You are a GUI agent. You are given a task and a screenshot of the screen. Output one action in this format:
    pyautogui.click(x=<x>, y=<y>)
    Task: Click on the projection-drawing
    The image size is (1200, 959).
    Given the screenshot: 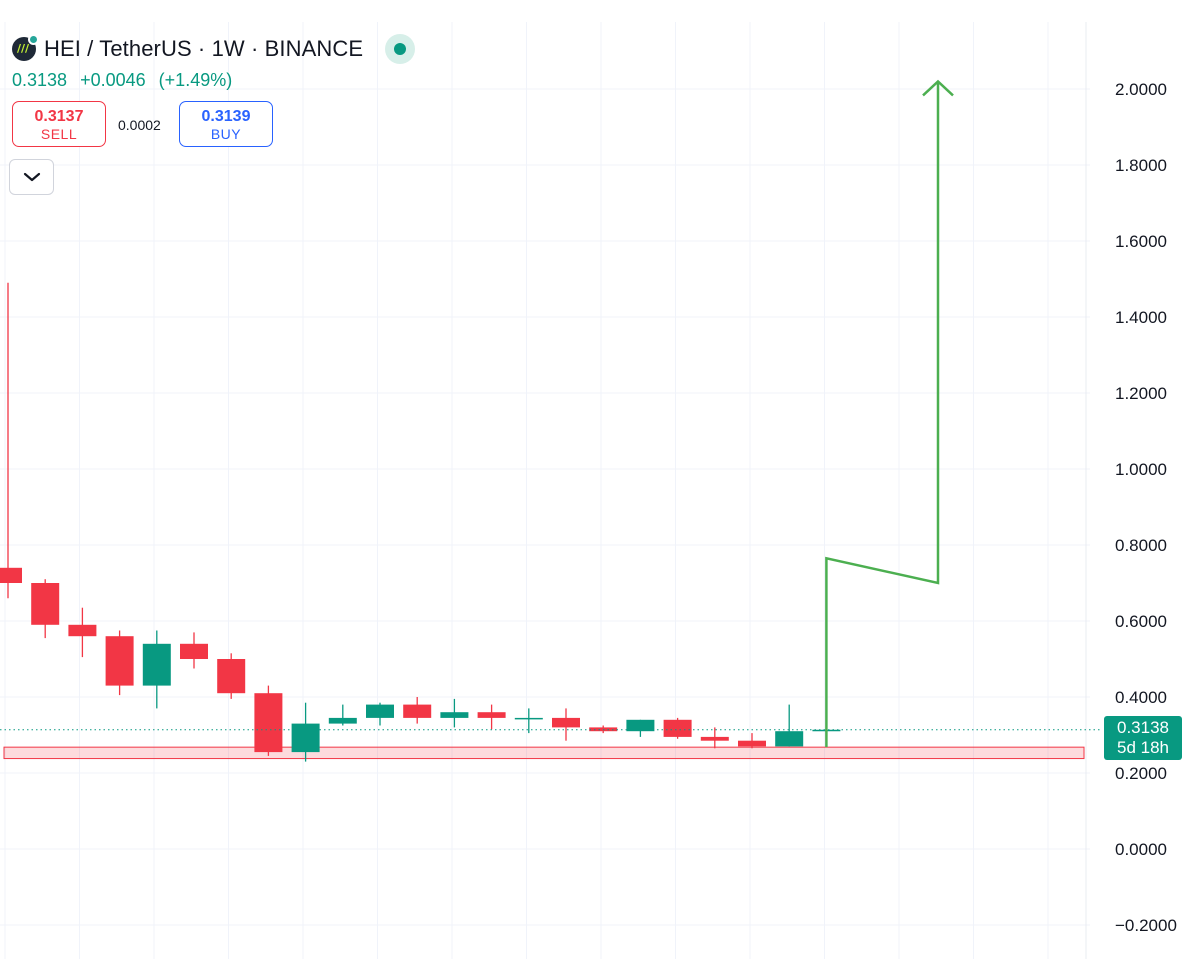 What is the action you would take?
    pyautogui.click(x=889, y=413)
    